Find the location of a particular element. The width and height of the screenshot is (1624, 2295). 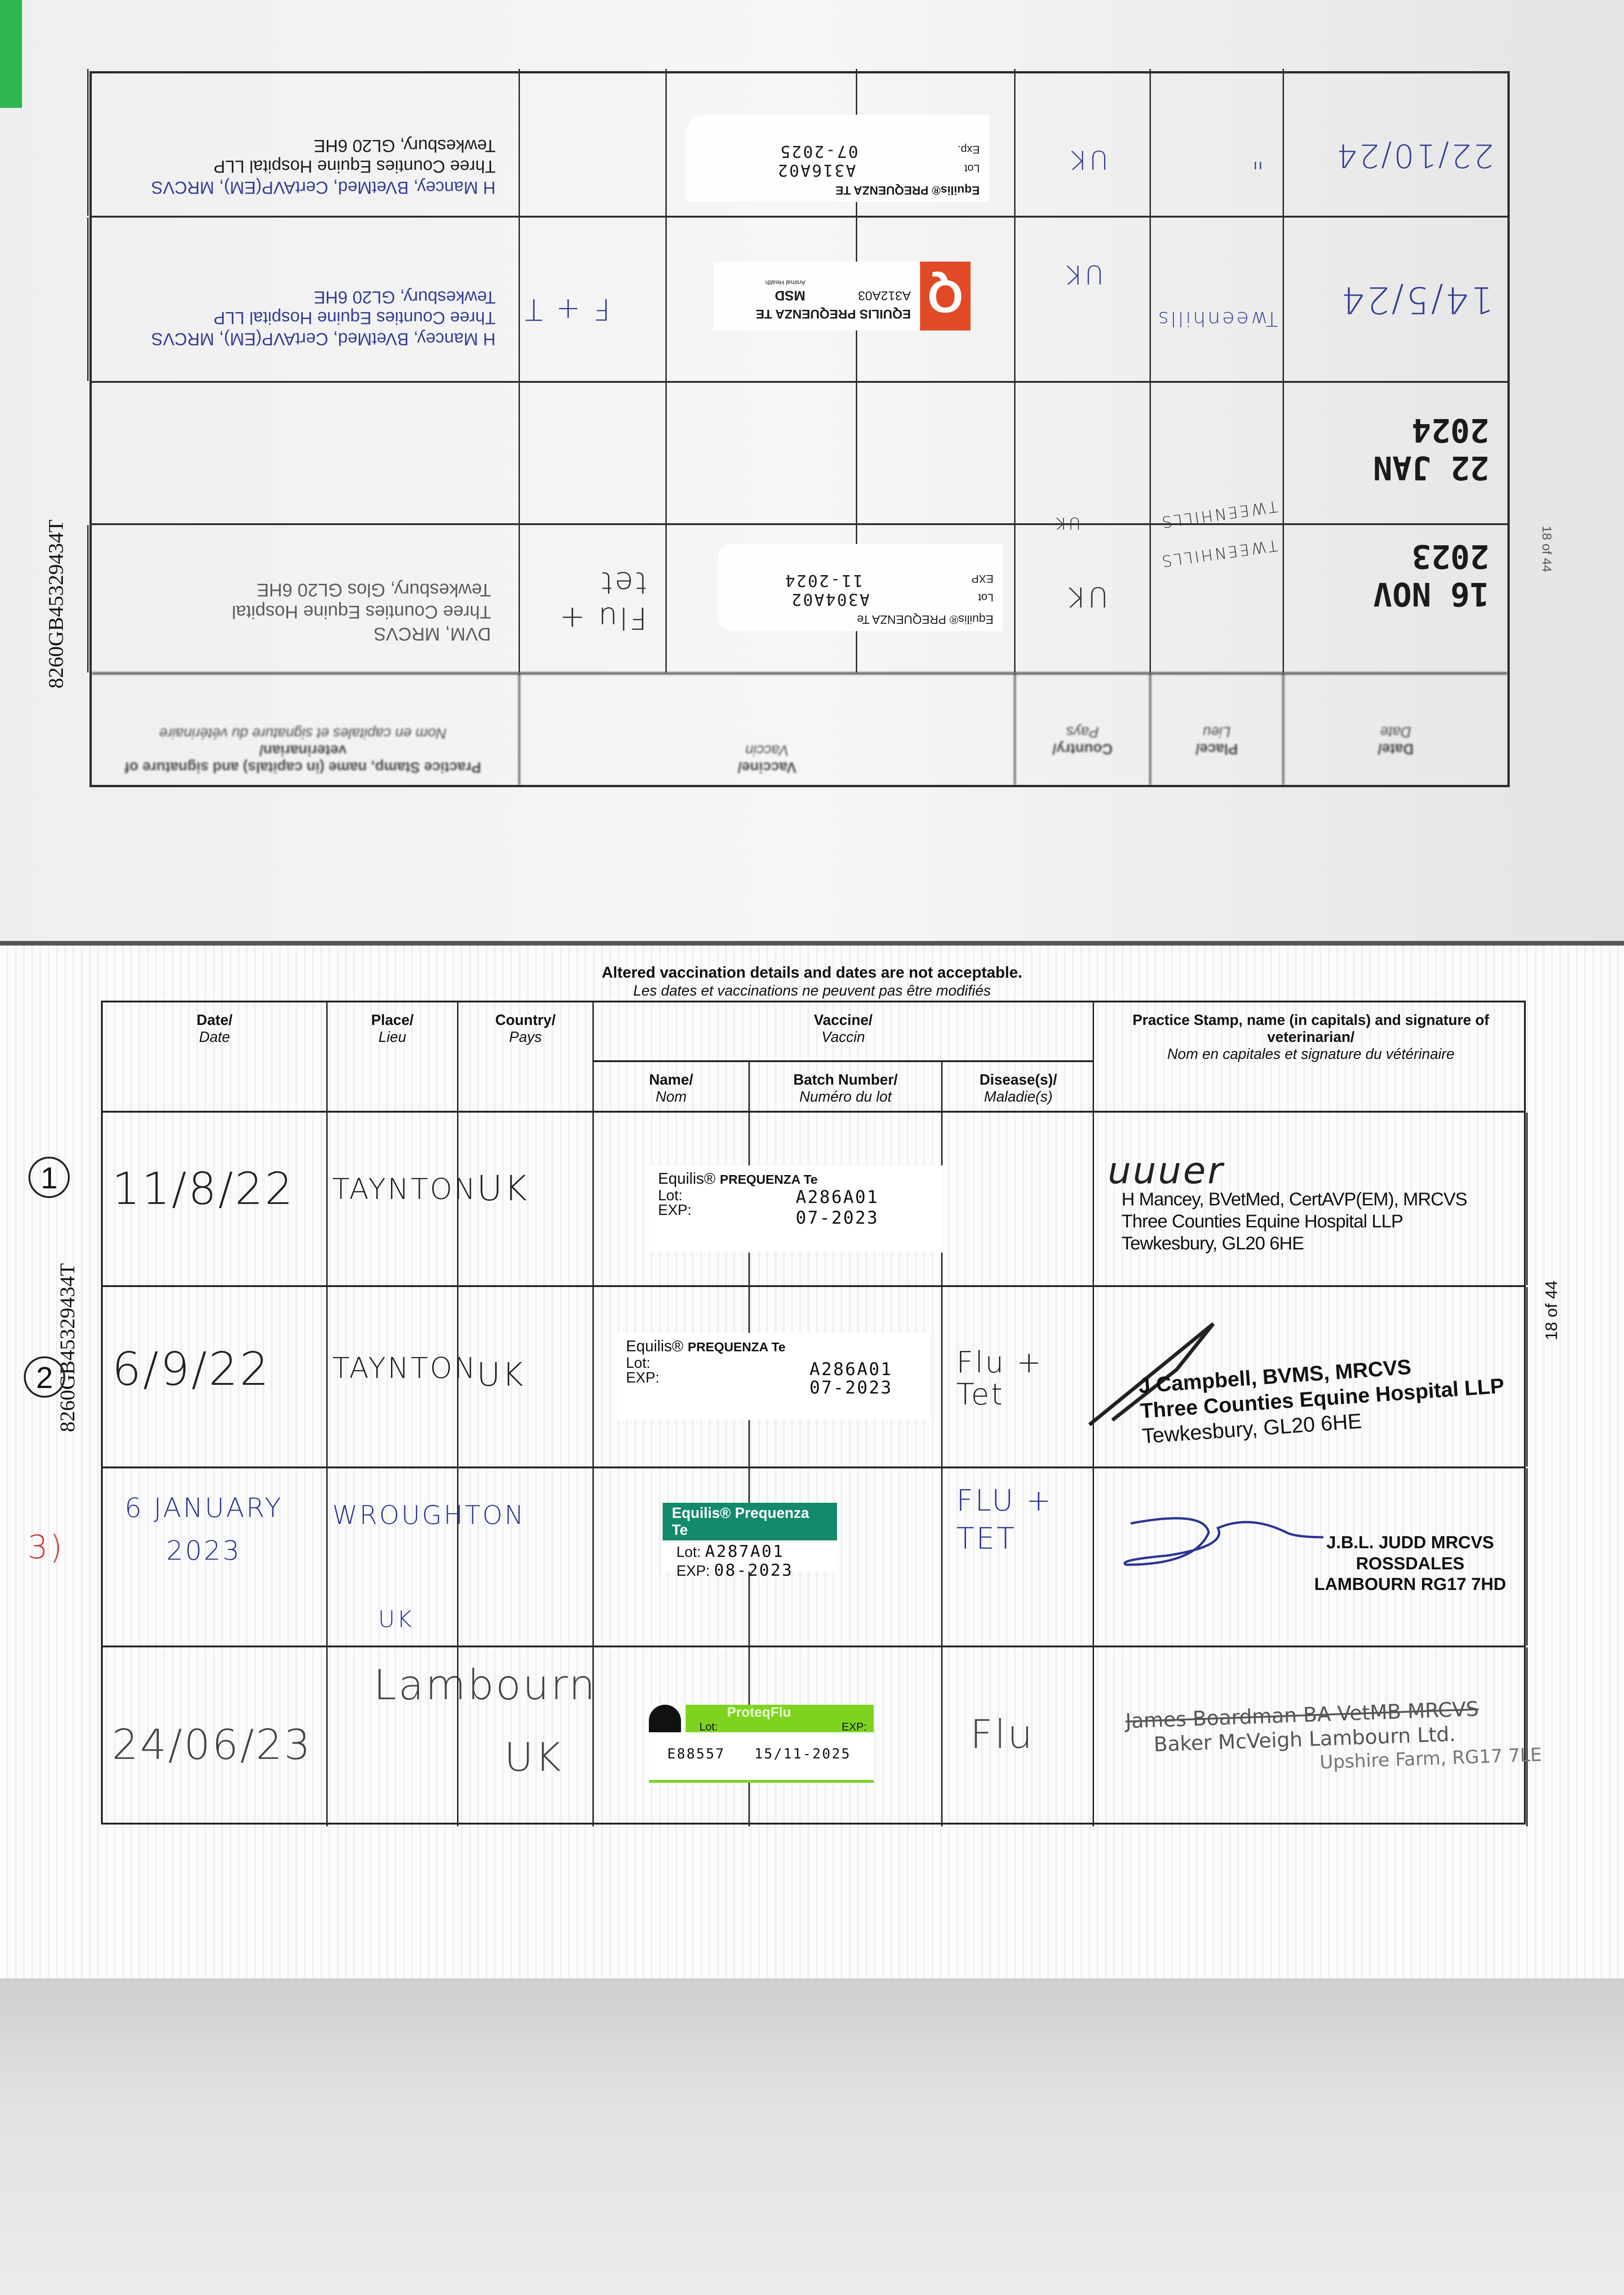

sticker-brand: ProteqFlu is located at coordinates (780, 1718).